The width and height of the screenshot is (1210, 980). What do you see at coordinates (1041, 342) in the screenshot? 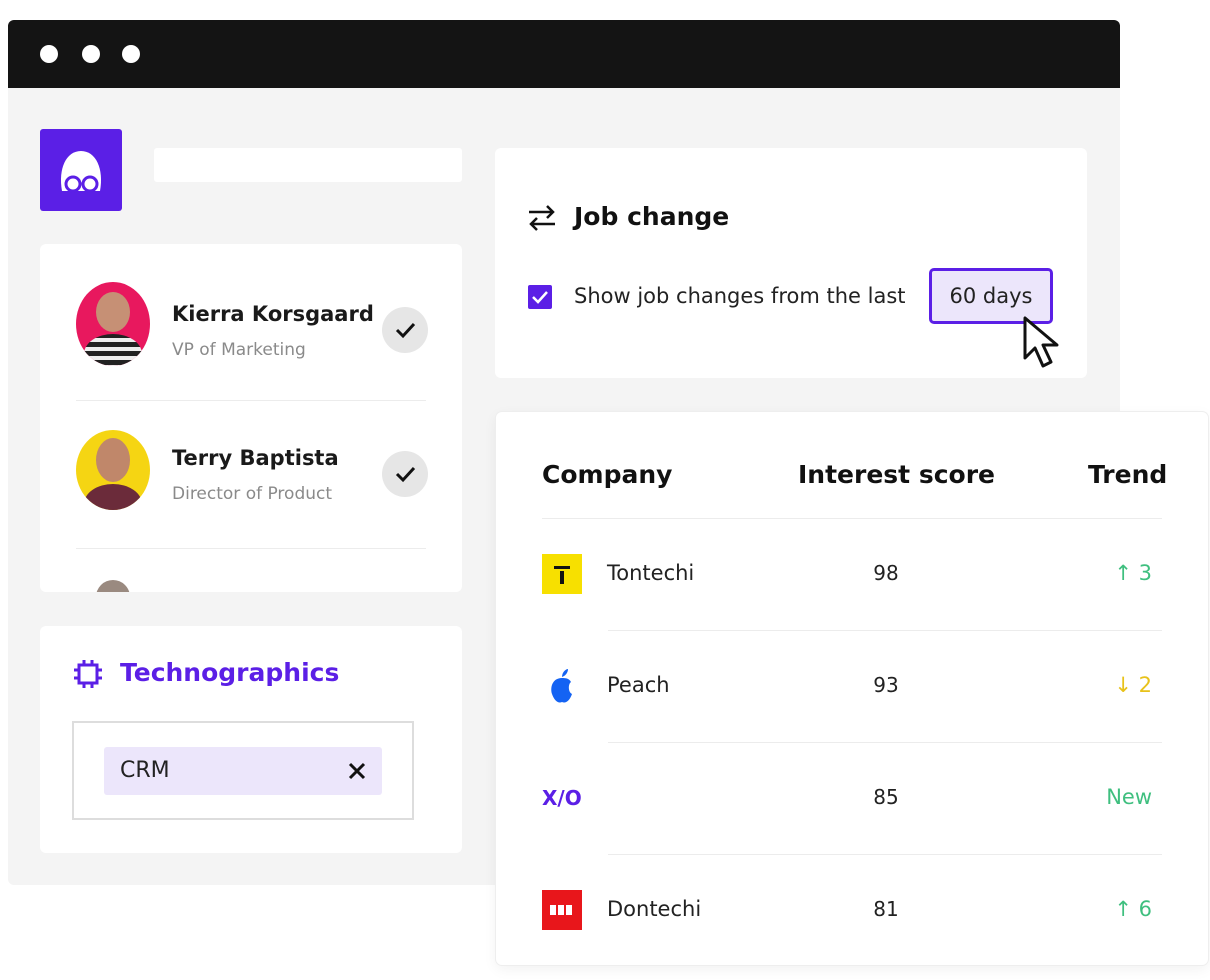
I see `cursor` at bounding box center [1041, 342].